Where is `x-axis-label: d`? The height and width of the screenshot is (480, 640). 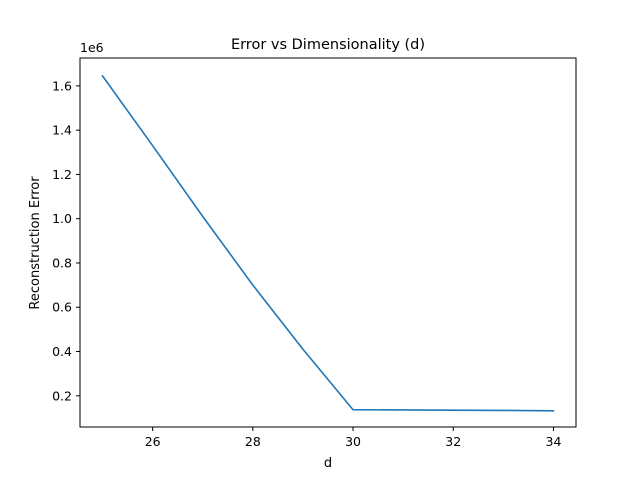
x-axis-label: d is located at coordinates (328, 463).